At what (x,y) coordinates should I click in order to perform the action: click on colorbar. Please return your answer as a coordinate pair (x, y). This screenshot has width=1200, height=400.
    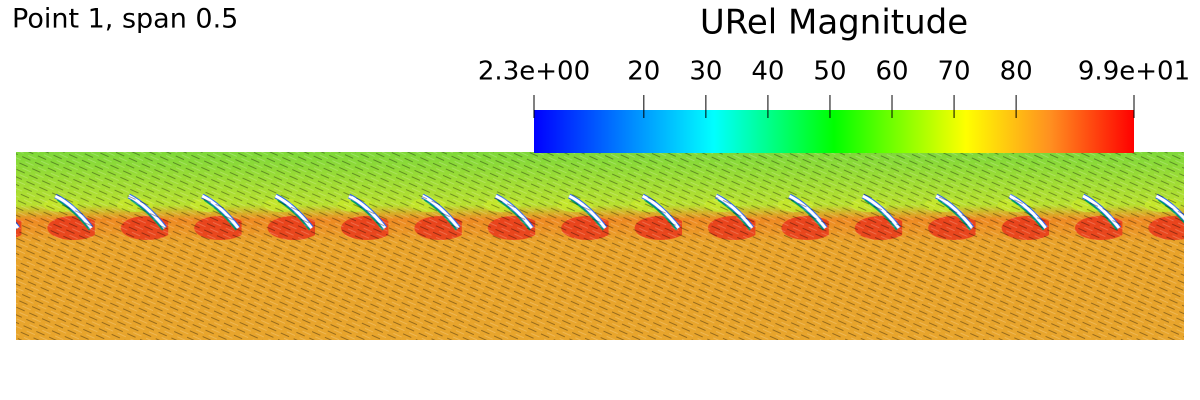
    Looking at the image, I should click on (834, 131).